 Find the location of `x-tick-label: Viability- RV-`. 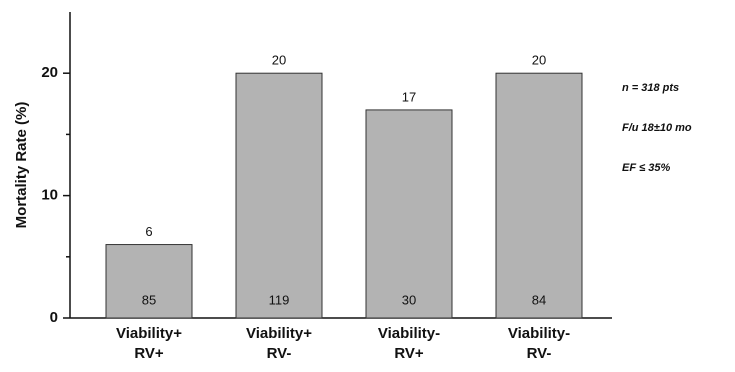

x-tick-label: Viability- RV- is located at coordinates (539, 343).